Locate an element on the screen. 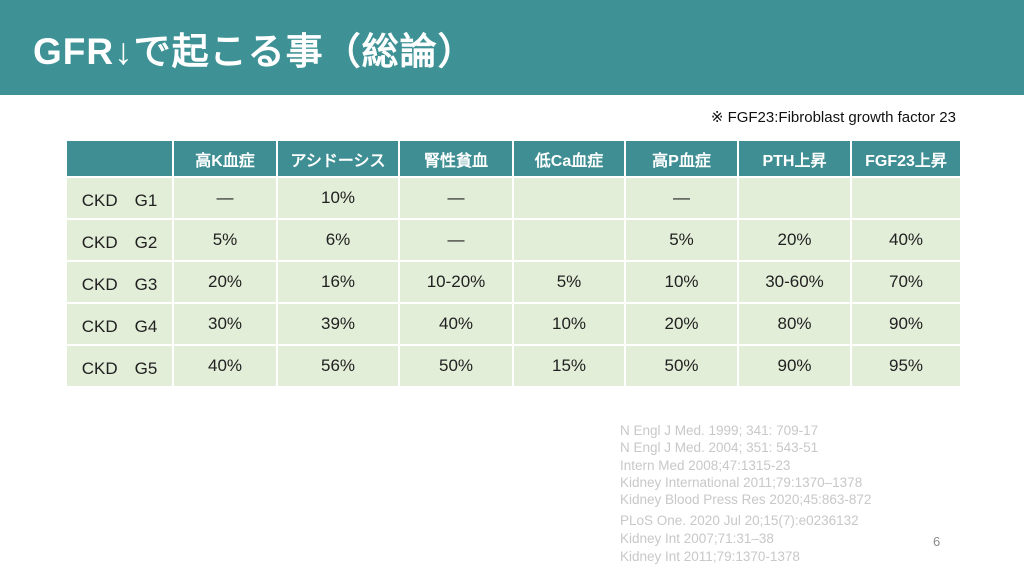 Image resolution: width=1024 pixels, height=576 pixels. row-label: CKD G1 is located at coordinates (119, 198).